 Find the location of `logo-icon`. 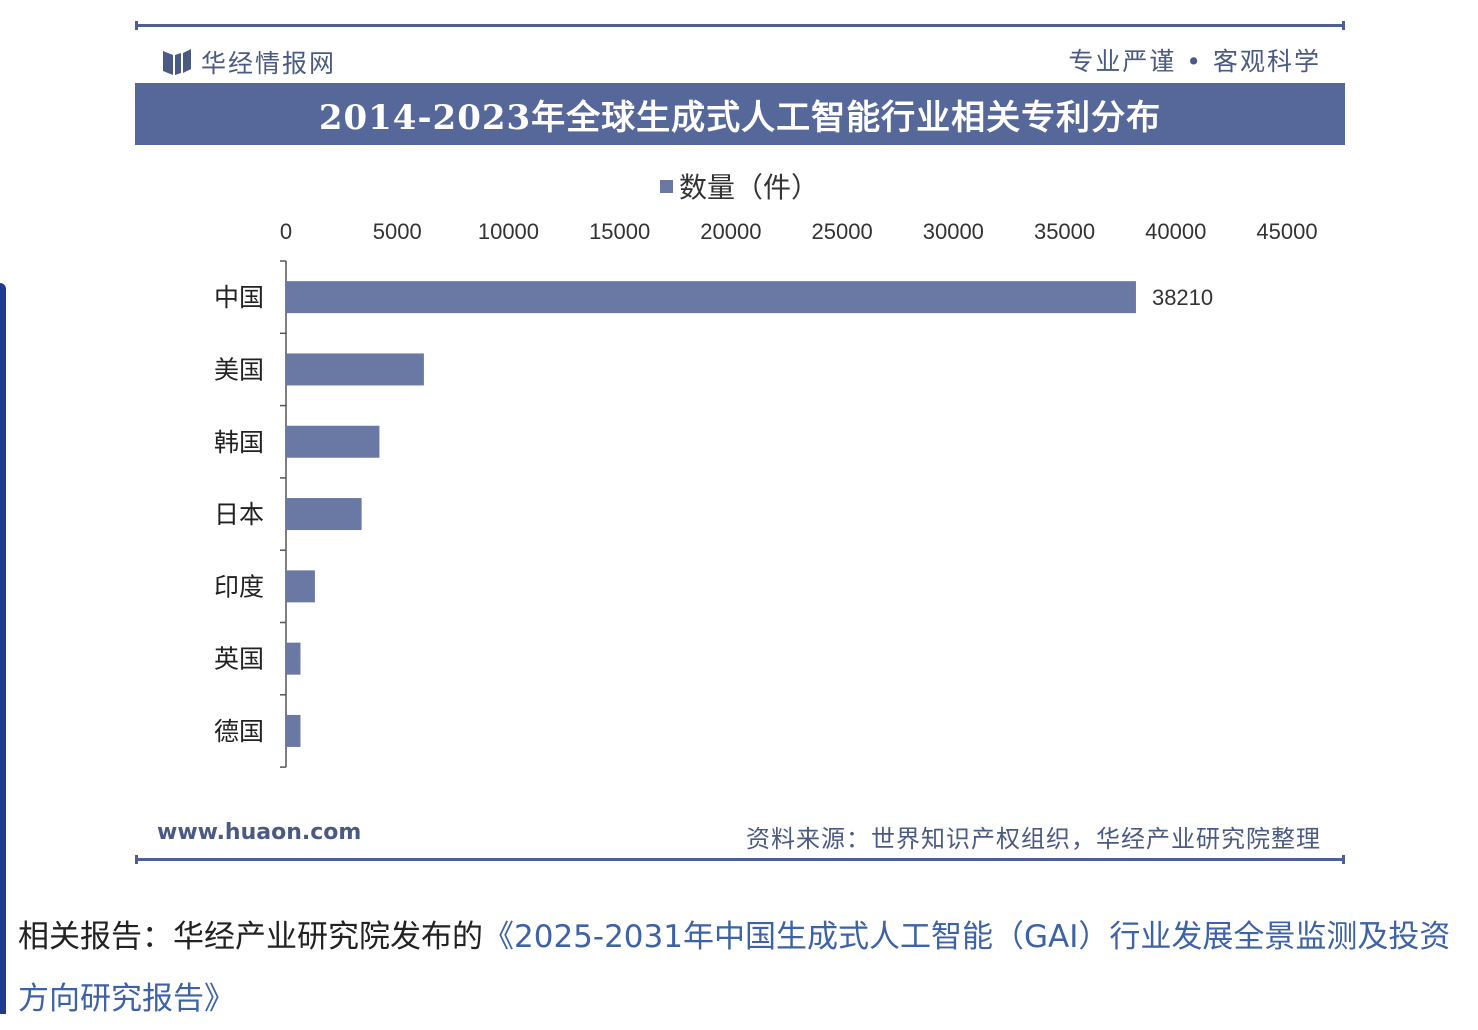

logo-icon is located at coordinates (177, 62).